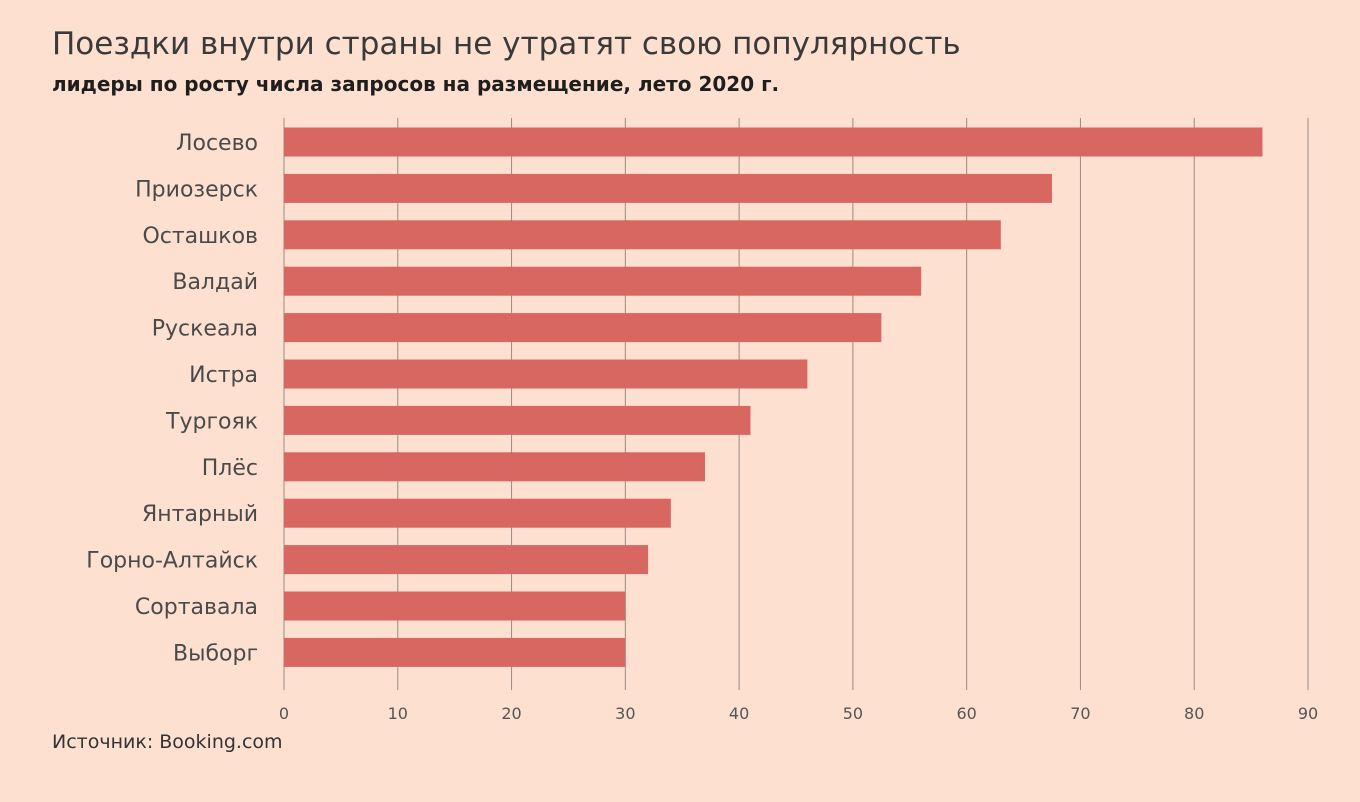  Describe the element at coordinates (223, 375) in the screenshot. I see `category-label: Истра` at that location.